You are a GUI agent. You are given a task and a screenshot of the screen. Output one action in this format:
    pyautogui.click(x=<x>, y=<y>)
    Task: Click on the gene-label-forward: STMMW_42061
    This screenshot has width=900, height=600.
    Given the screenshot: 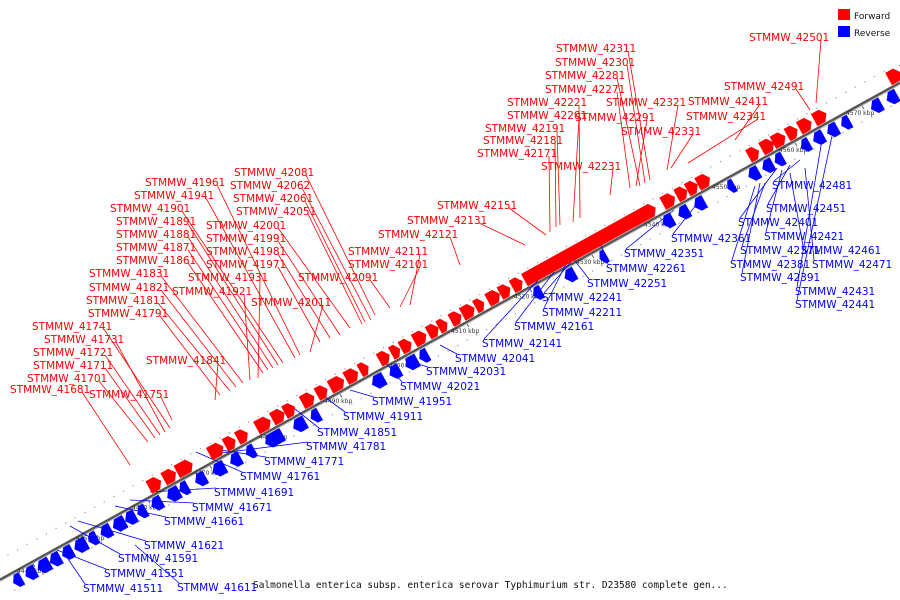 What is the action you would take?
    pyautogui.click(x=273, y=199)
    